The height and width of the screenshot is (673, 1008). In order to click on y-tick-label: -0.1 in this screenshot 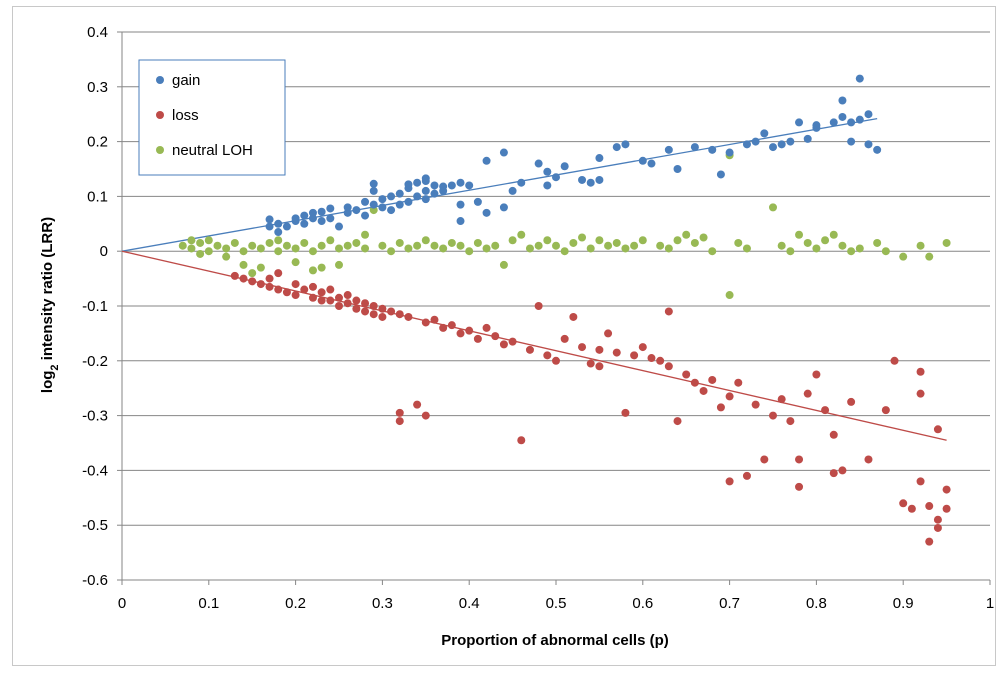, I will do `click(95, 306)`.